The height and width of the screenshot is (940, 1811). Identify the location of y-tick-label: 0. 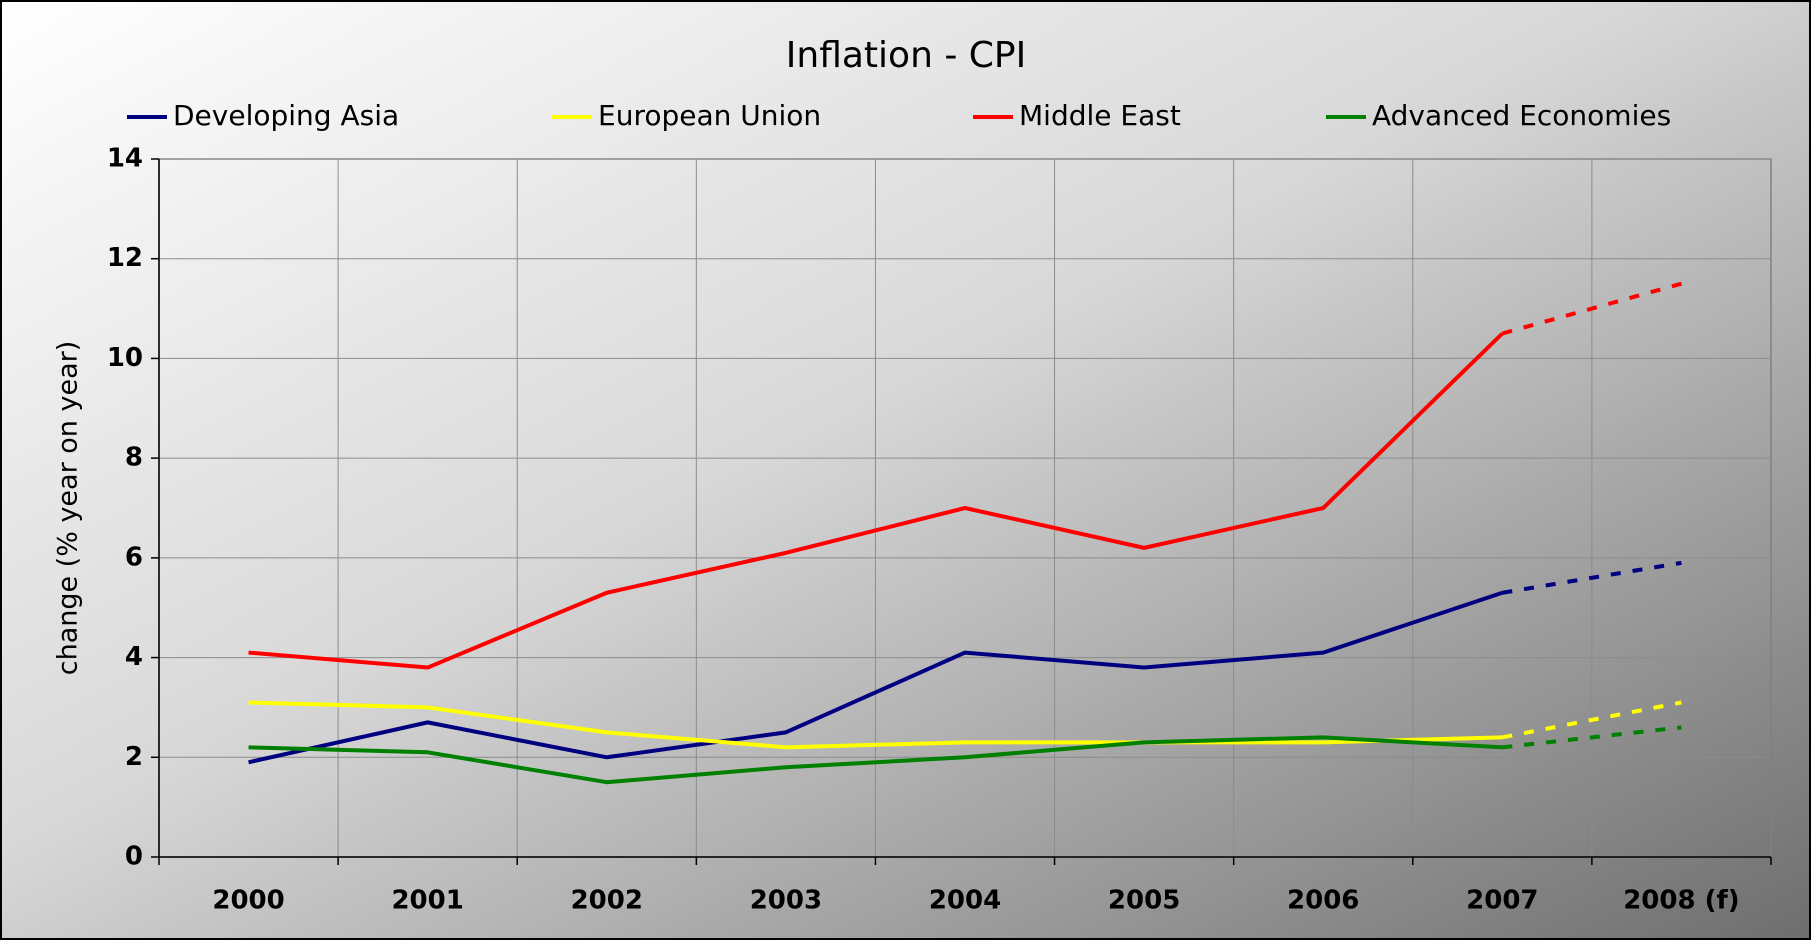
(134, 857).